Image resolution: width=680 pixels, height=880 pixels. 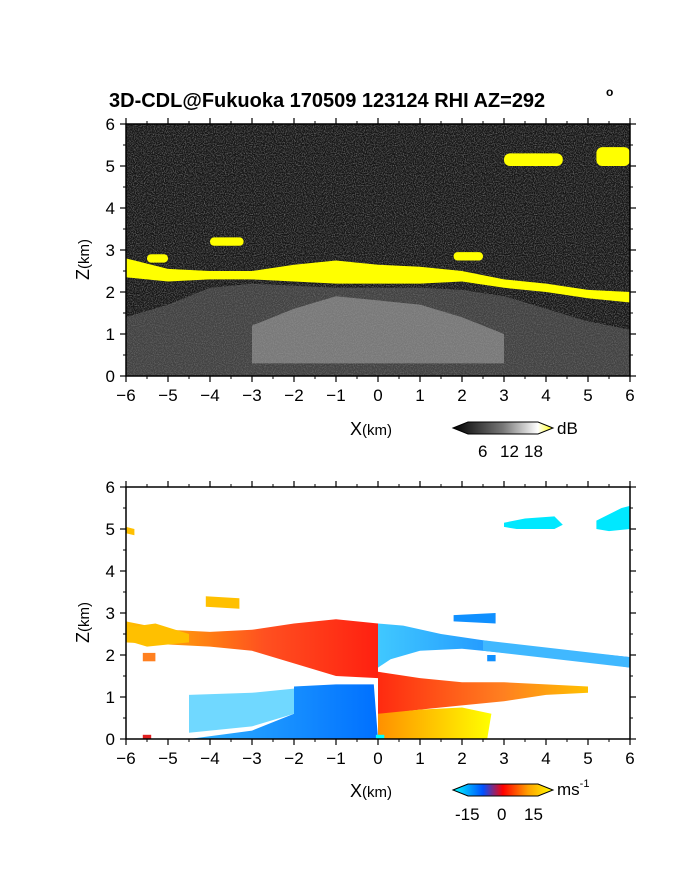 I want to click on backscatter-xtick-label: −2, so click(x=293, y=395).